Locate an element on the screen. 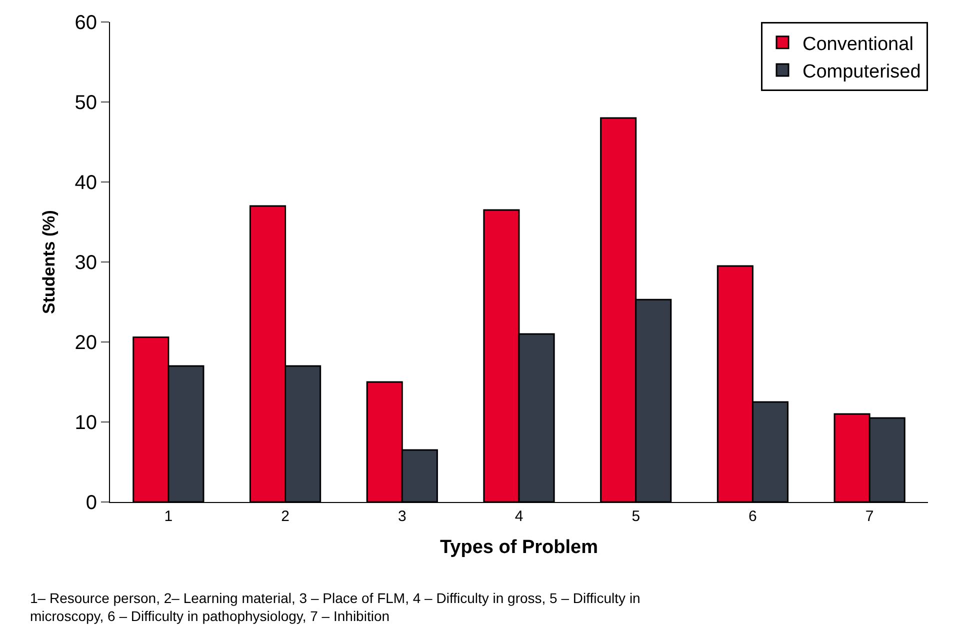 This screenshot has width=958, height=642. x-tick-label: 3 is located at coordinates (402, 516).